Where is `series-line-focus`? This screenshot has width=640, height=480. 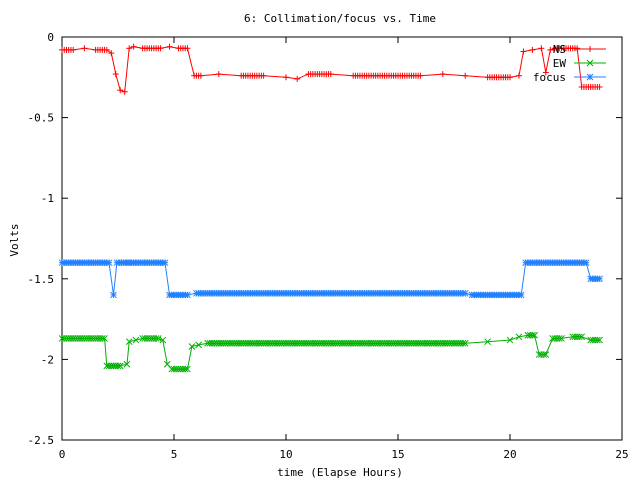 series-line-focus is located at coordinates (331, 279).